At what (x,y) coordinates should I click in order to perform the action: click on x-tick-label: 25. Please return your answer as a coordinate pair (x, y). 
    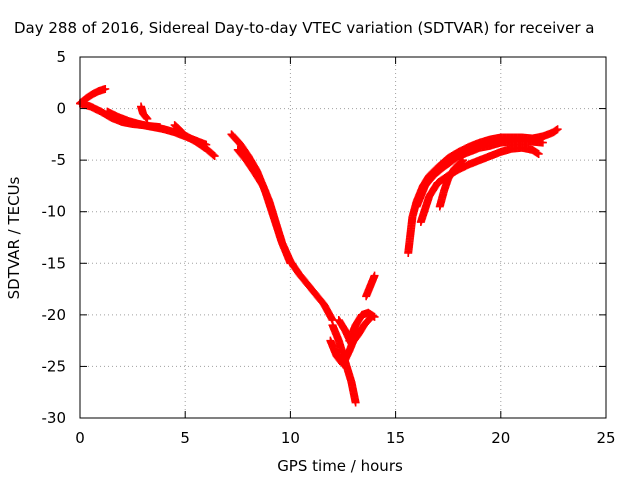
    Looking at the image, I should click on (605, 438).